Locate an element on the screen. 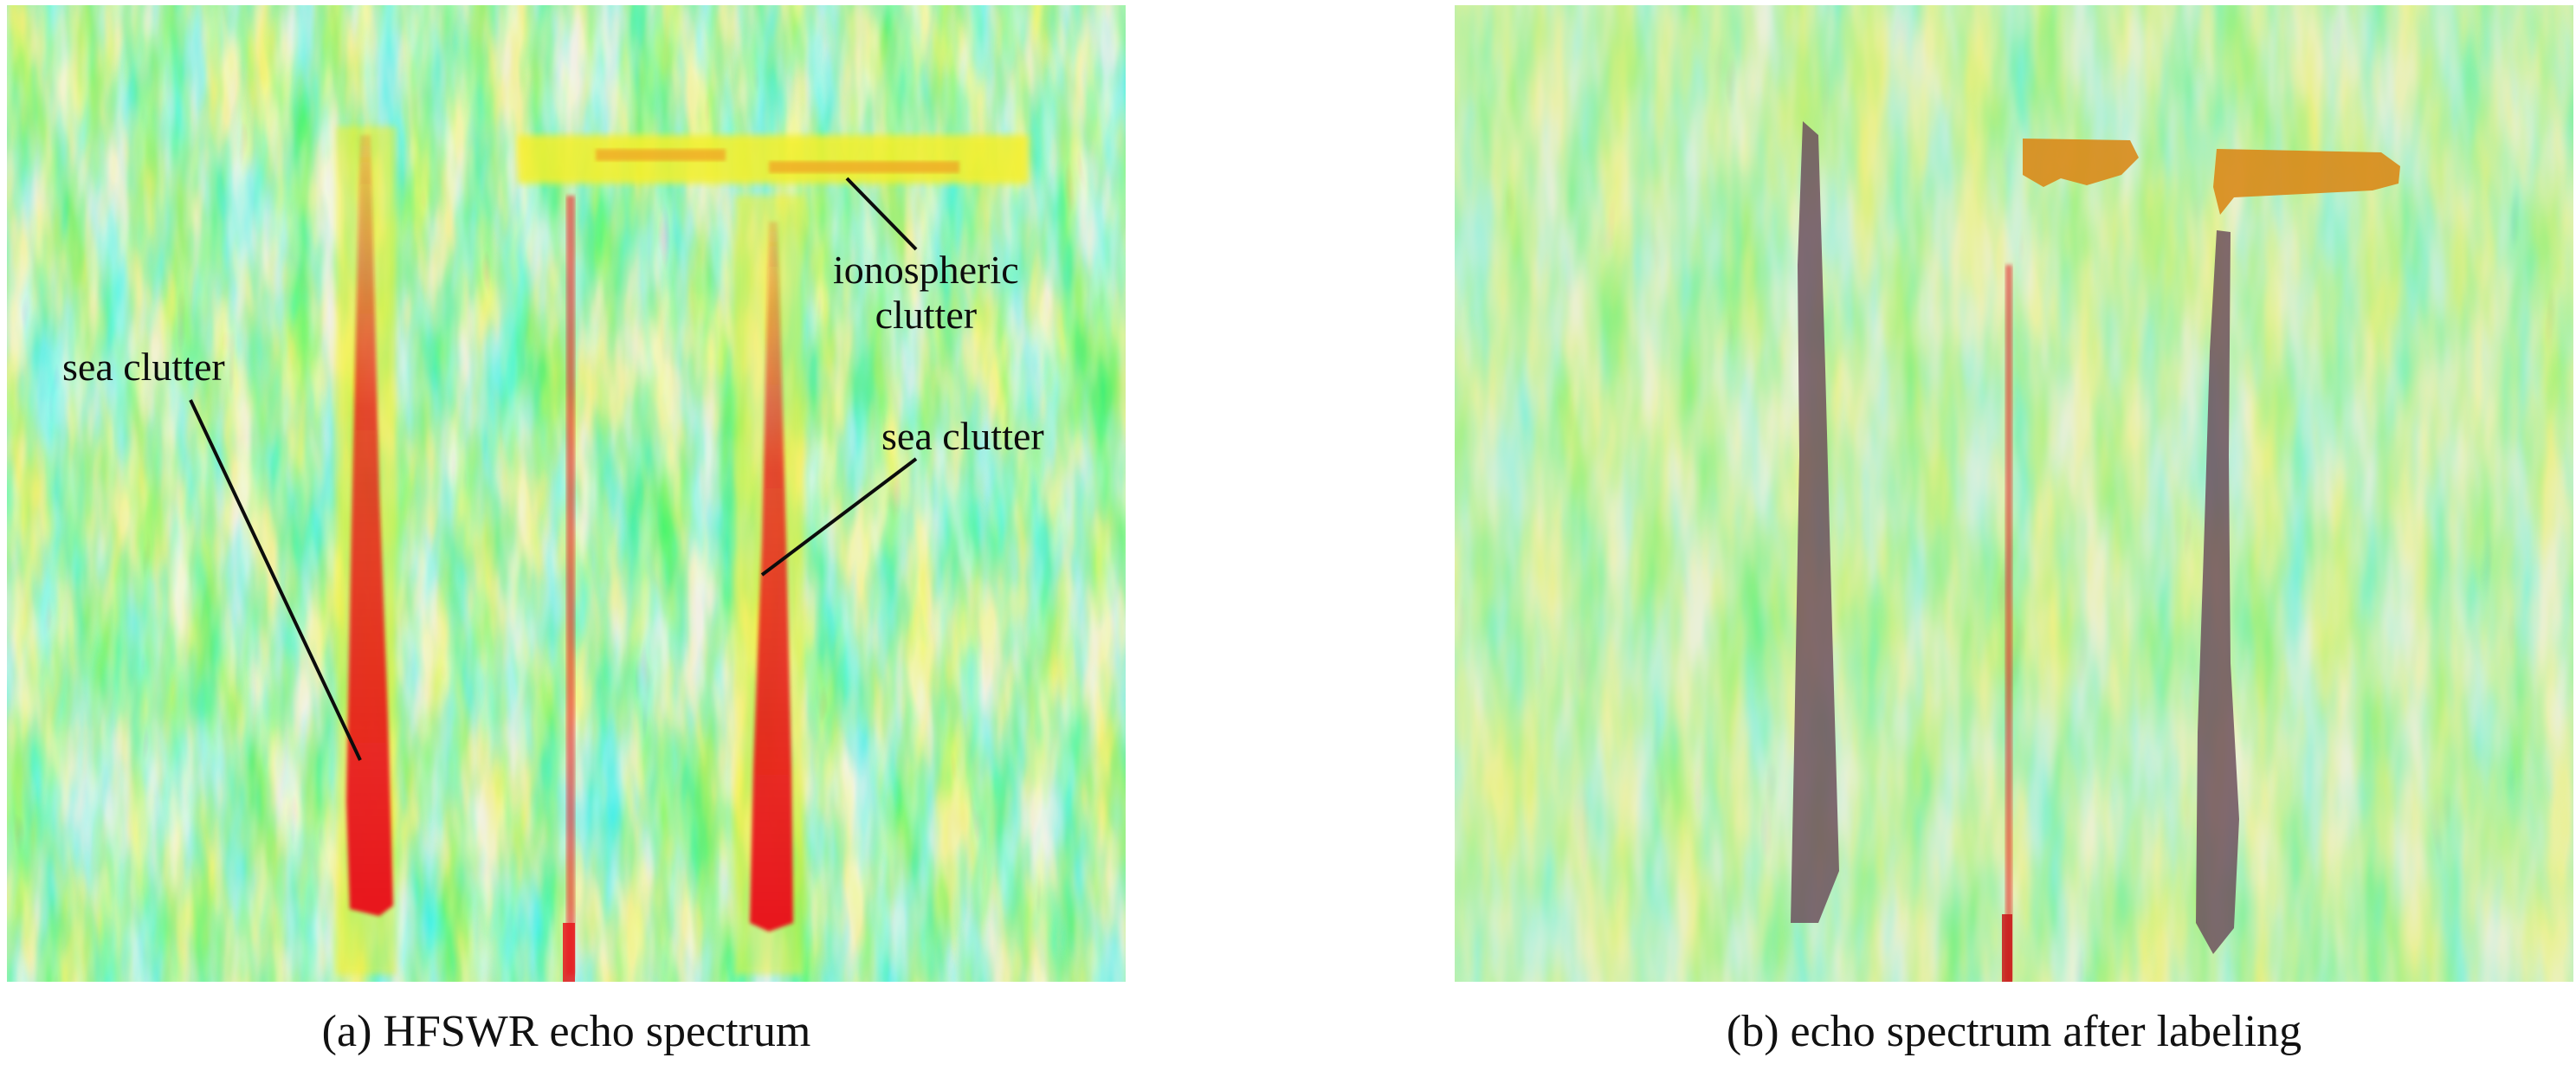  label-mask-sea-clutter-left is located at coordinates (1815, 522).